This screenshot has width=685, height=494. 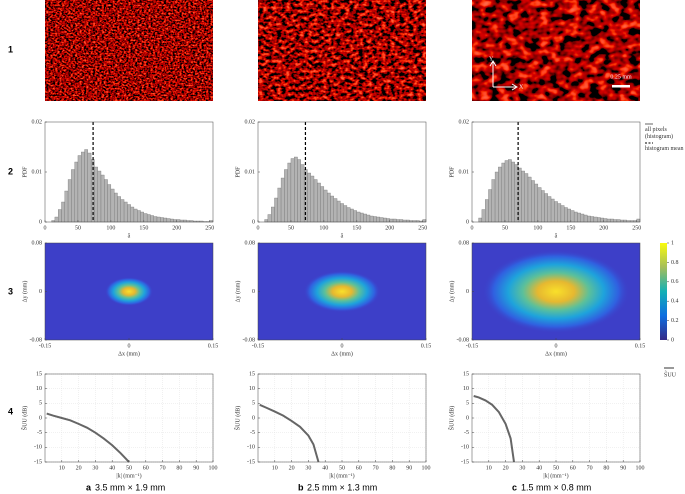 What do you see at coordinates (451, 418) in the screenshot?
I see `y-axis-label: ŜUU (dB)` at bounding box center [451, 418].